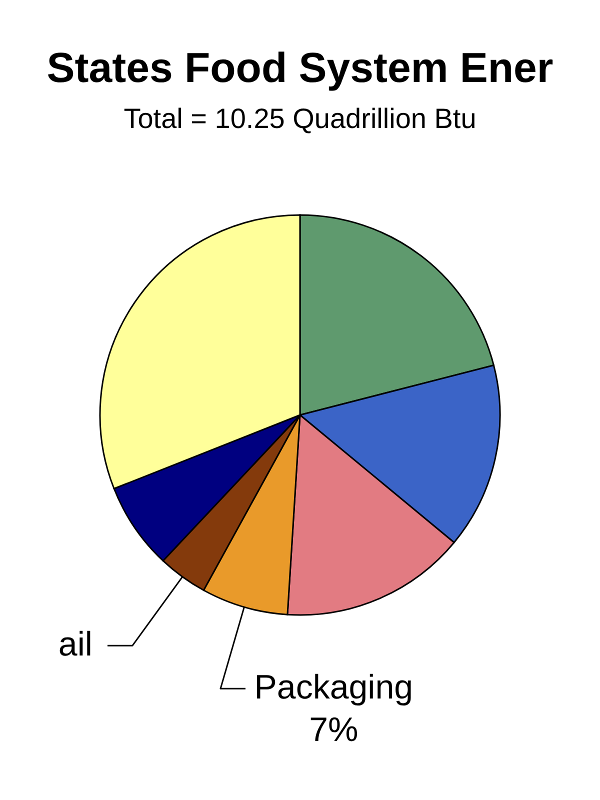  What do you see at coordinates (75, 645) in the screenshot?
I see `slice-label: ail` at bounding box center [75, 645].